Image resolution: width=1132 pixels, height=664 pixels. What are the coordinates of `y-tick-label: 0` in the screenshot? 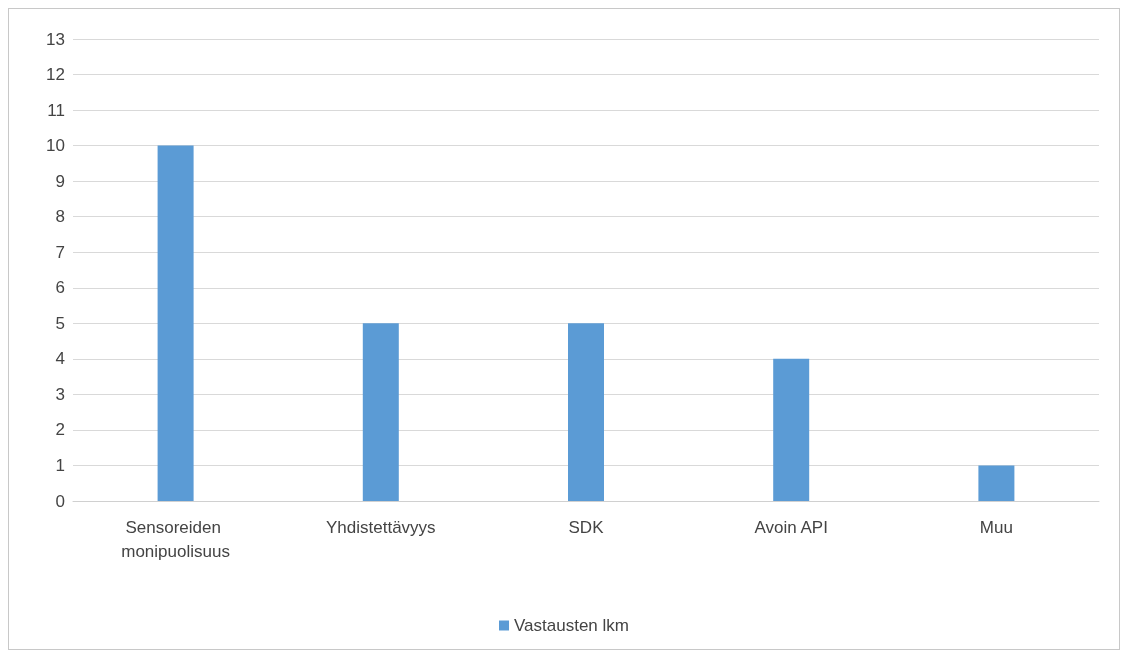 It's located at (60, 501).